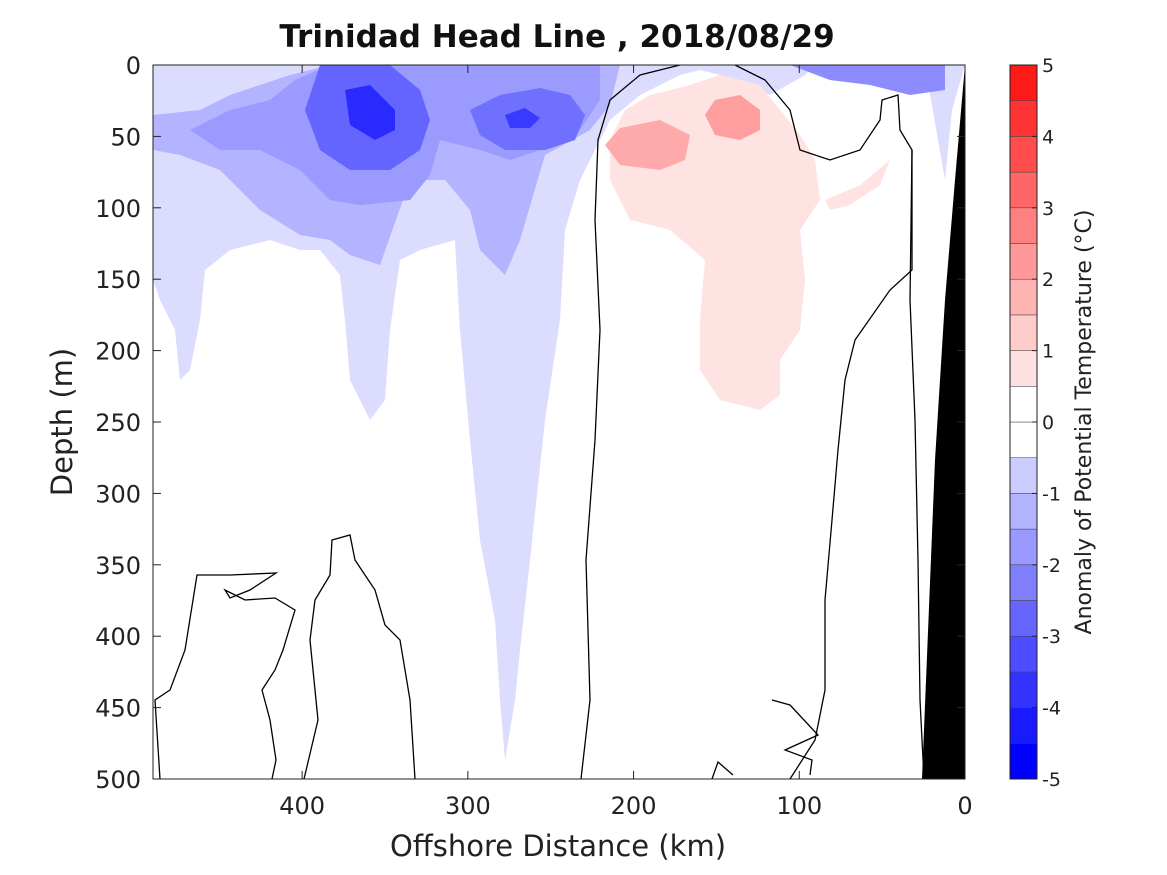 The image size is (1167, 875). Describe the element at coordinates (857, 185) in the screenshot. I see `warm-patch-coast` at that location.